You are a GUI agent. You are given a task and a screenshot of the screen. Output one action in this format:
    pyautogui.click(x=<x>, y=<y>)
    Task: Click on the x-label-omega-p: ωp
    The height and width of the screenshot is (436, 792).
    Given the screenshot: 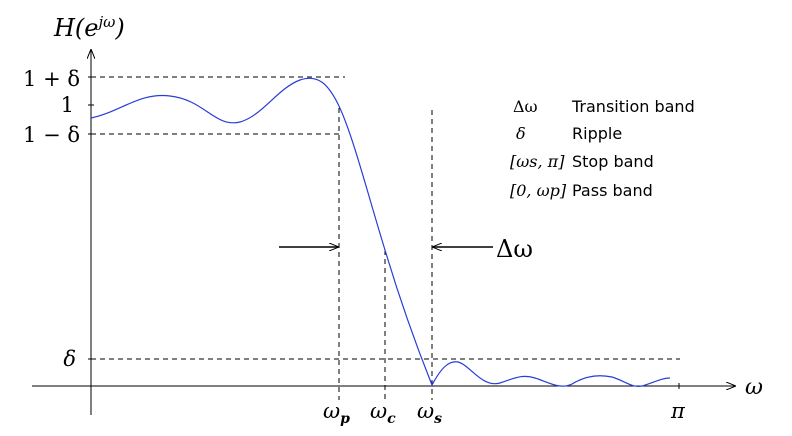 What is the action you would take?
    pyautogui.click(x=336, y=413)
    